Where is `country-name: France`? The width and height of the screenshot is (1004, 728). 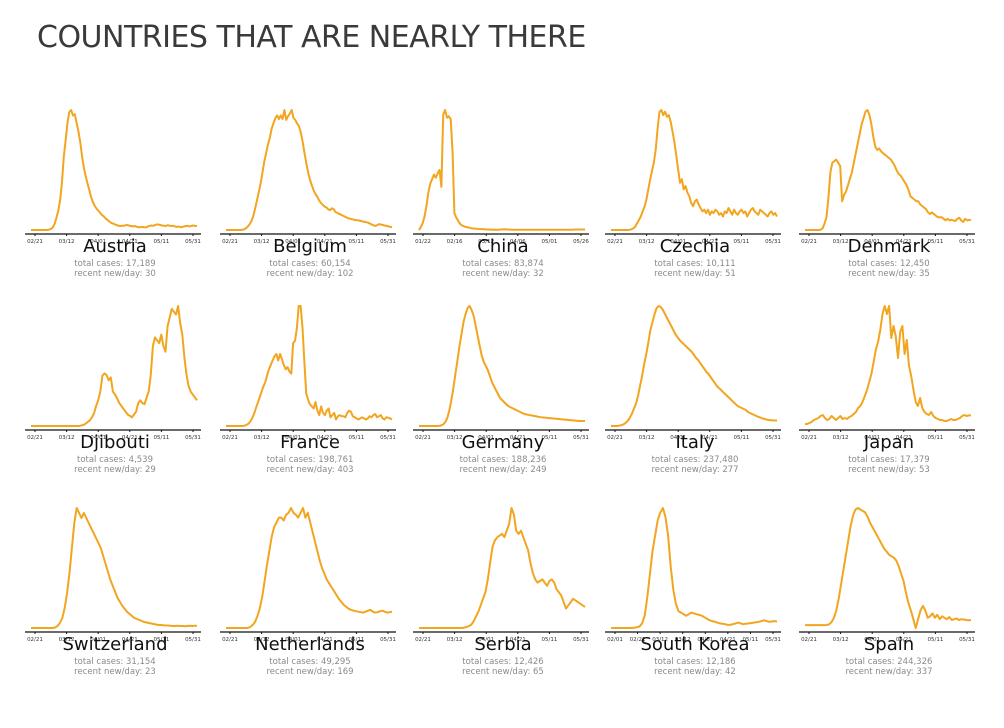 country-name: France is located at coordinates (310, 442).